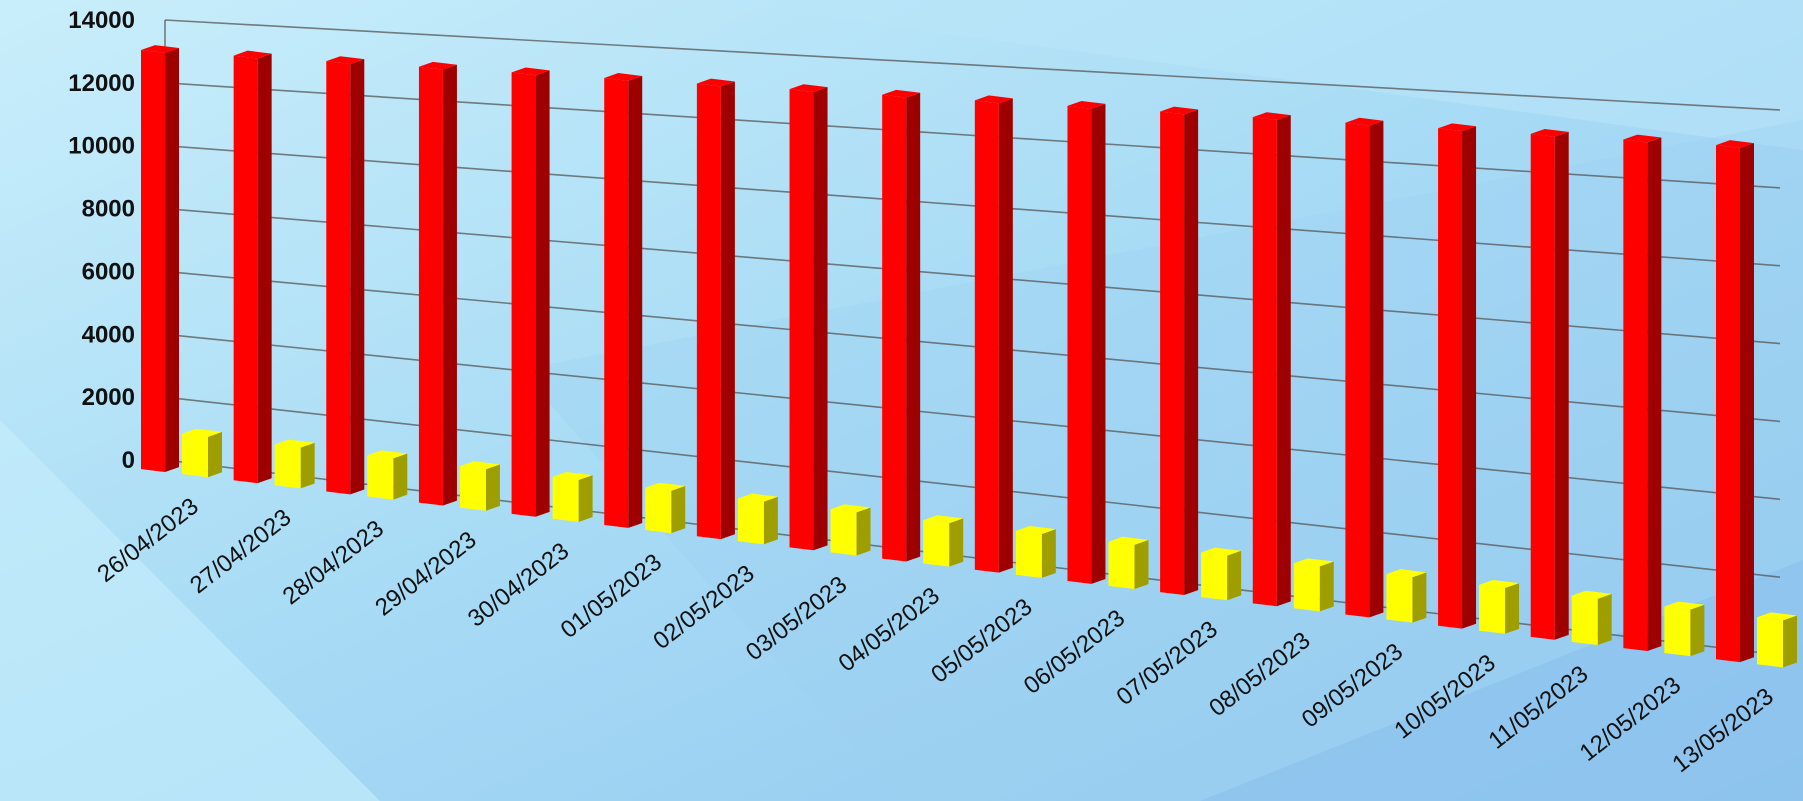 Image resolution: width=1803 pixels, height=801 pixels. I want to click on y-tick-label: 14000, so click(101, 20).